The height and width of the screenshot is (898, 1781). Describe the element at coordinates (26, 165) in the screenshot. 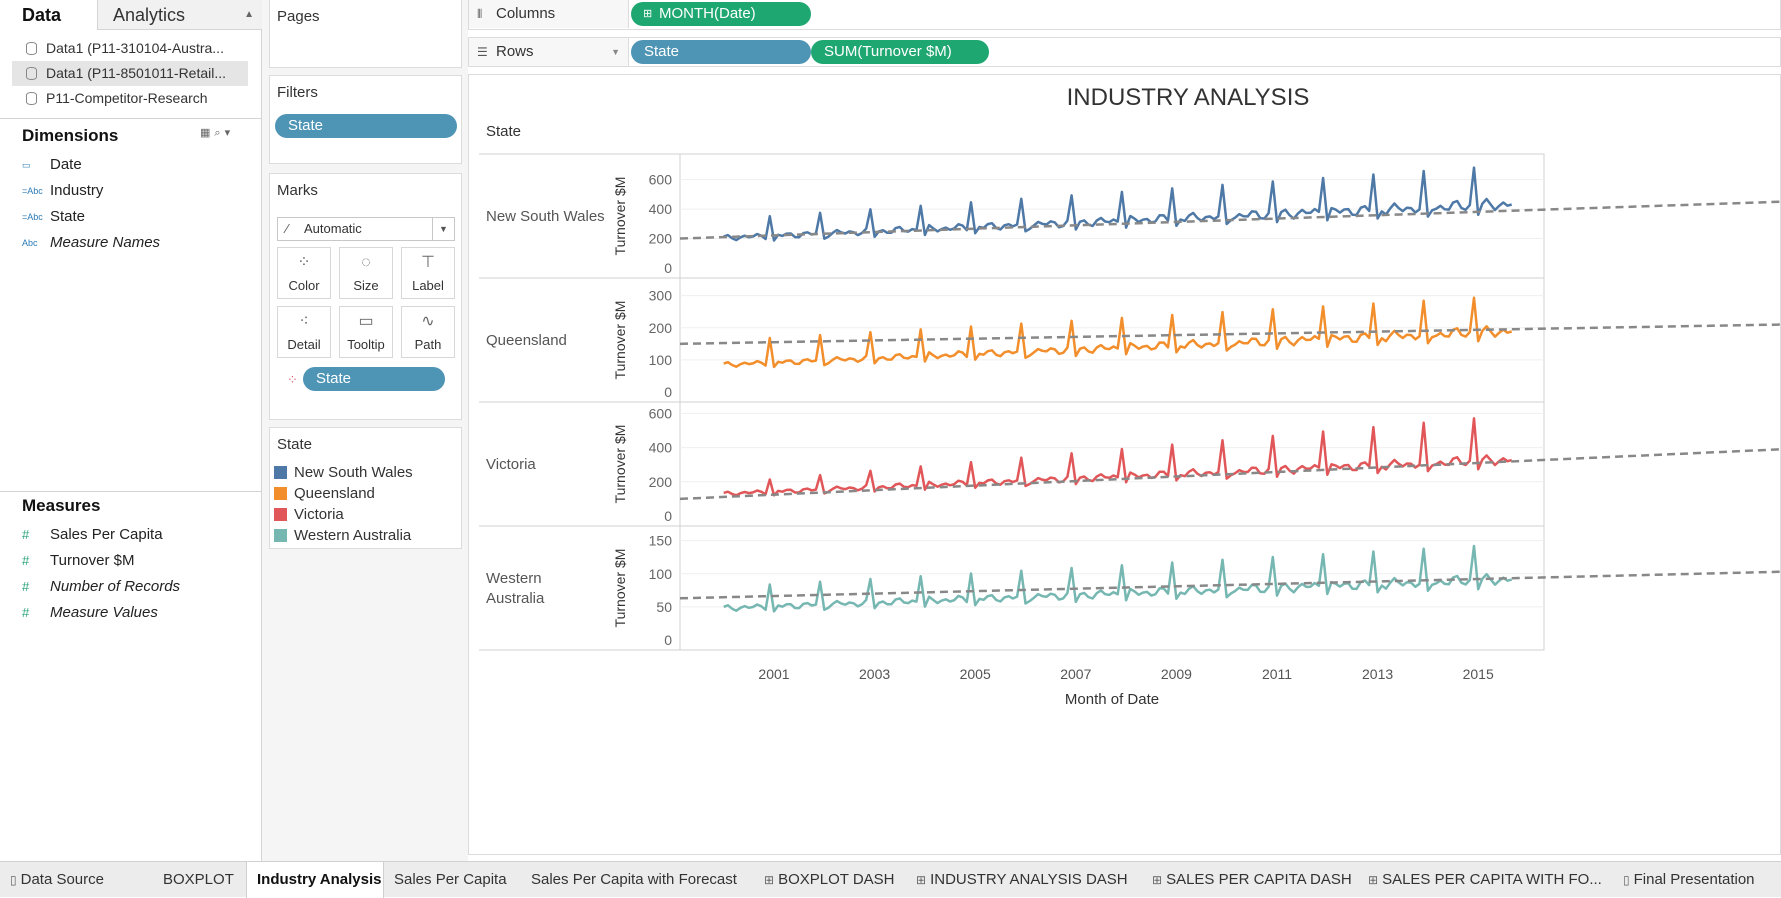

I see `calendar-icon: ▭` at that location.